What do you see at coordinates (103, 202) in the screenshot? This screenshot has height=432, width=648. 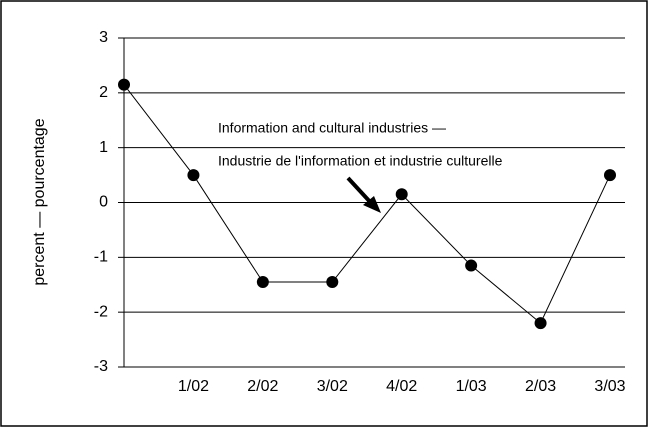 I see `y-tick-label: 0` at bounding box center [103, 202].